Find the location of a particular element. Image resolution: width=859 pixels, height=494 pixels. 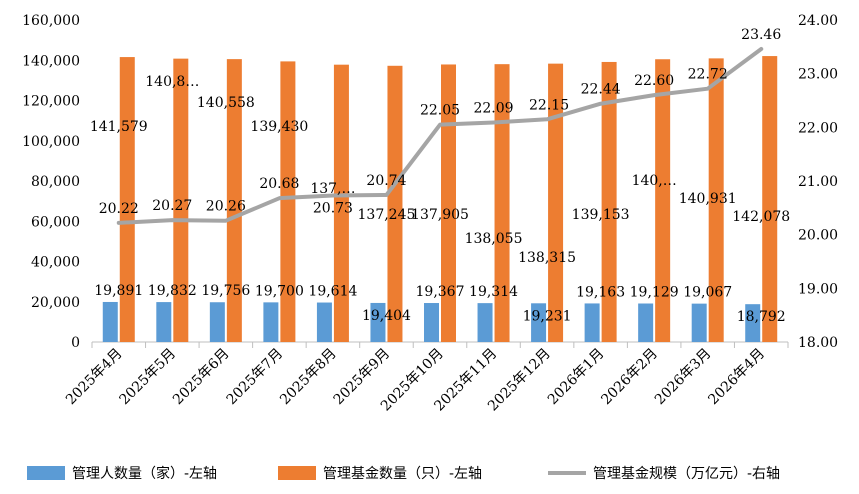

label-fund-count: 139,430 is located at coordinates (279, 127).